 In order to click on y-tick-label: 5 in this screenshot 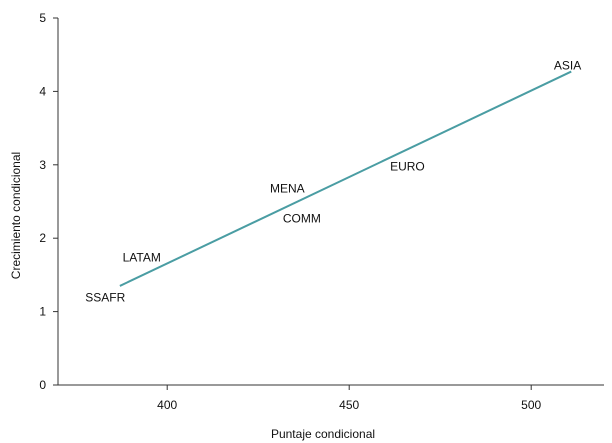, I will do `click(42, 18)`.